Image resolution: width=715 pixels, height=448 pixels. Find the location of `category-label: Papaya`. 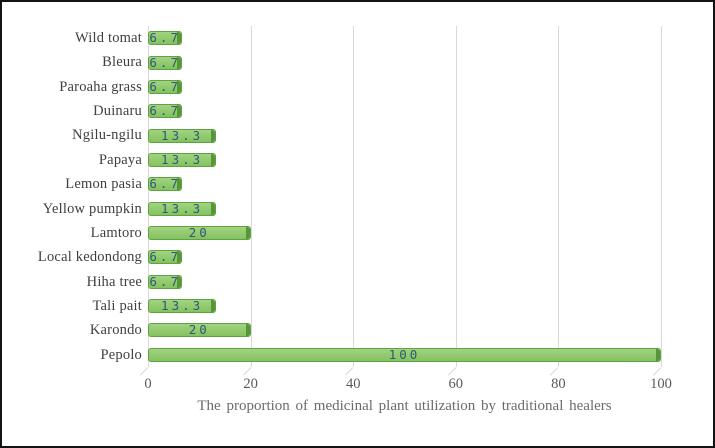

category-label: Papaya is located at coordinates (120, 159).